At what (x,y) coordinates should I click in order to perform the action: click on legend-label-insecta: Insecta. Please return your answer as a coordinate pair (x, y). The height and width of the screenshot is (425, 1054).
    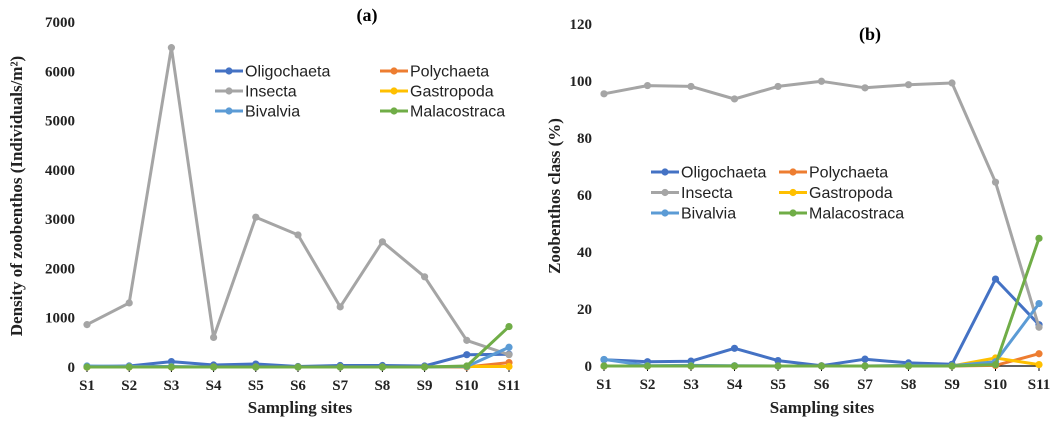
    Looking at the image, I should click on (271, 92).